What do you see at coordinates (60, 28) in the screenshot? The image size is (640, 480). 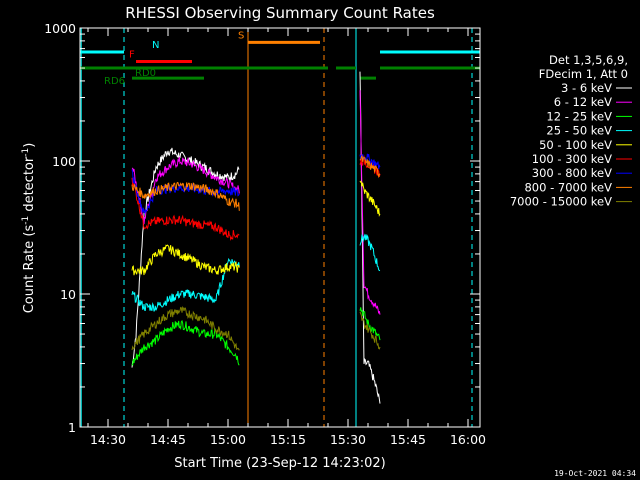 I see `y-tick-label-3: 1000` at bounding box center [60, 28].